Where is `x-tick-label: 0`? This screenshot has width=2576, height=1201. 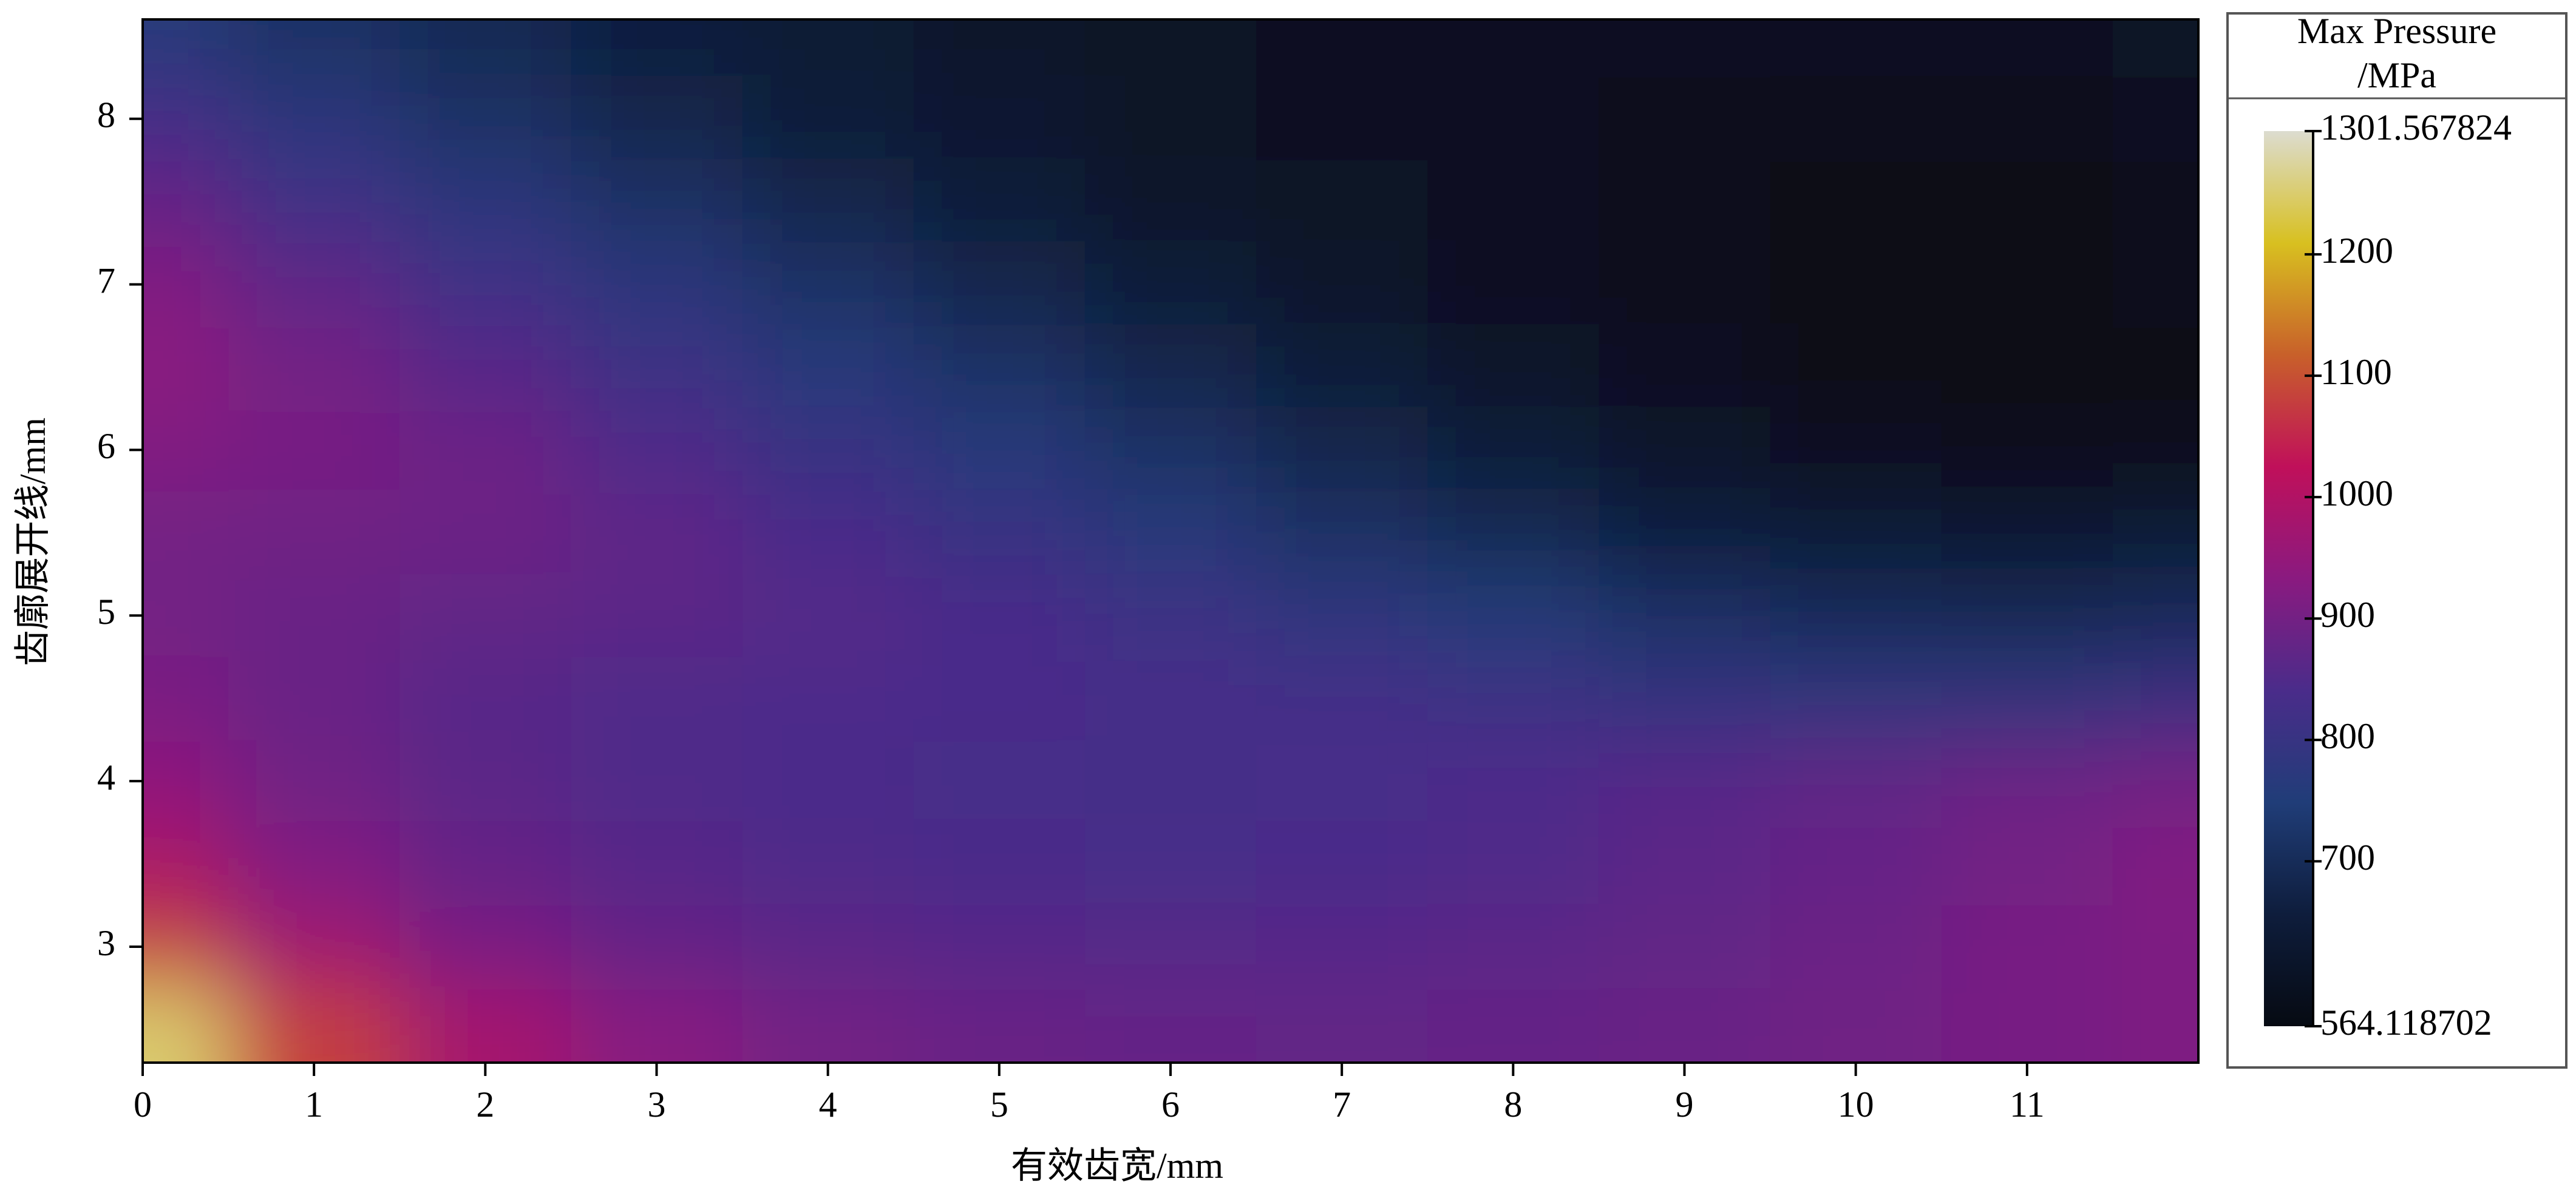 x-tick-label: 0 is located at coordinates (143, 1104).